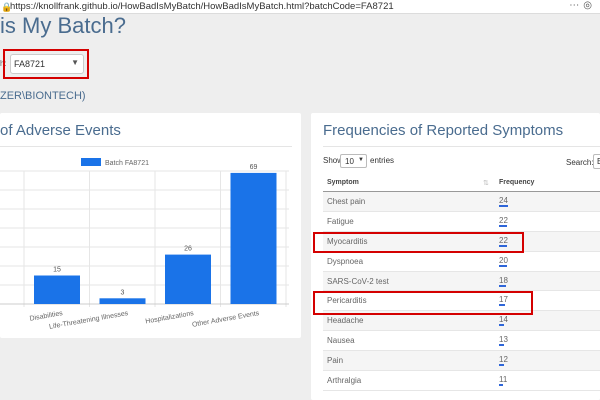  What do you see at coordinates (188, 279) in the screenshot?
I see `bar-hospitalizations` at bounding box center [188, 279].